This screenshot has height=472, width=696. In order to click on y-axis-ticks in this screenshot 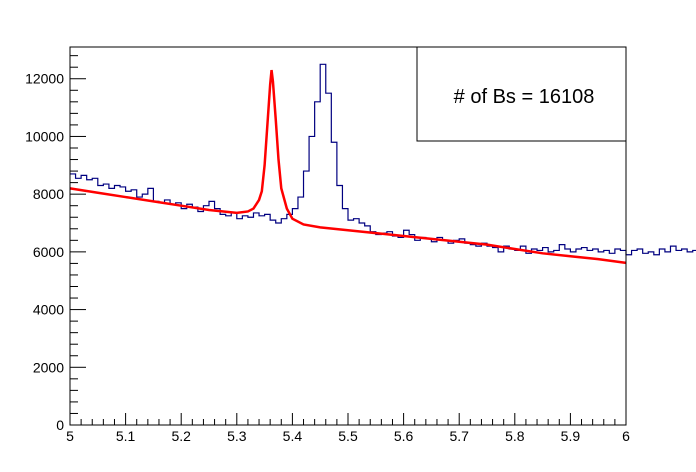, I will do `click(78, 240)`.